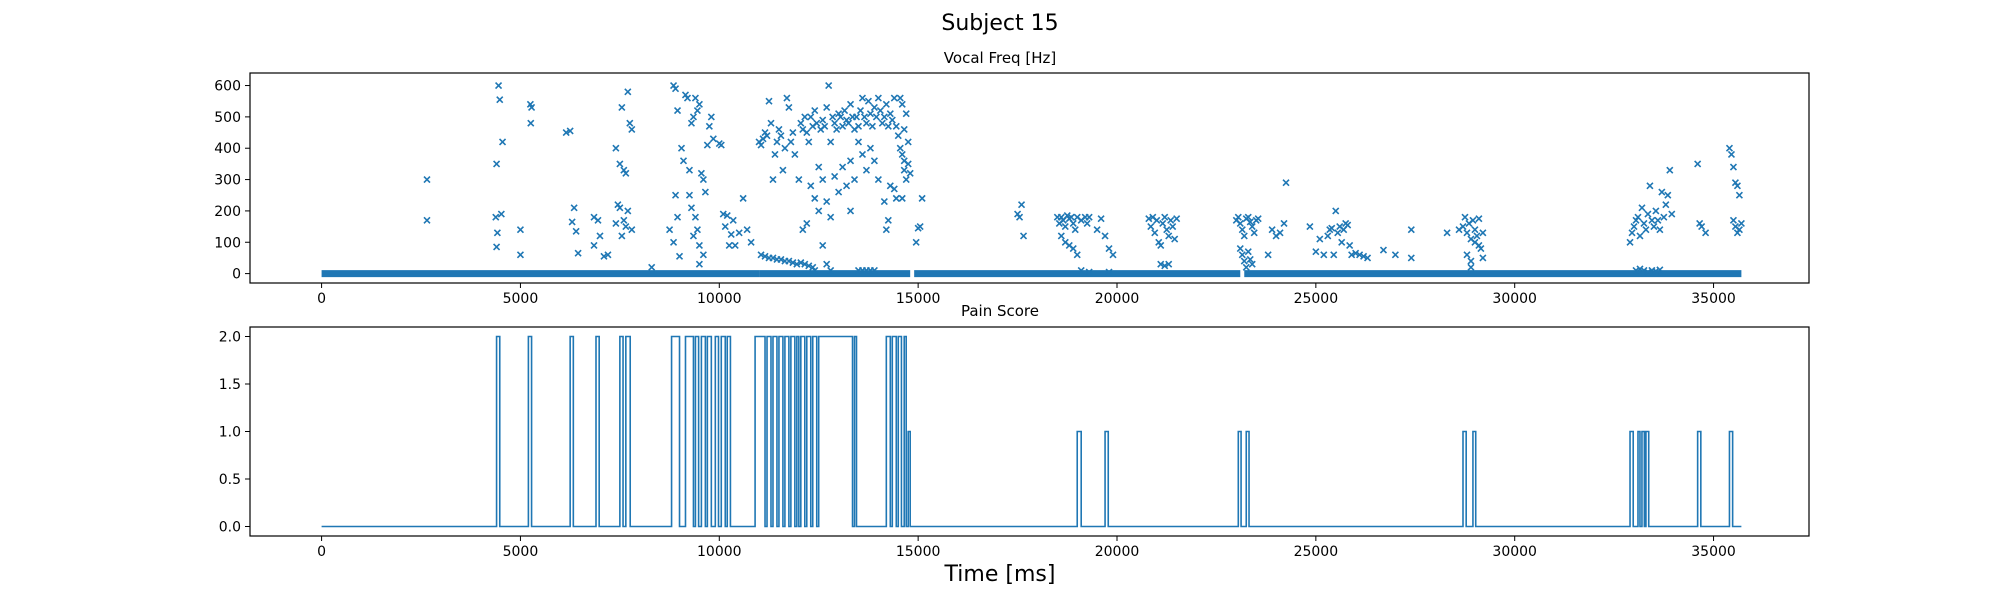 This screenshot has height=600, width=2000. Describe the element at coordinates (321, 299) in the screenshot. I see `x-tick-label: 0` at that location.